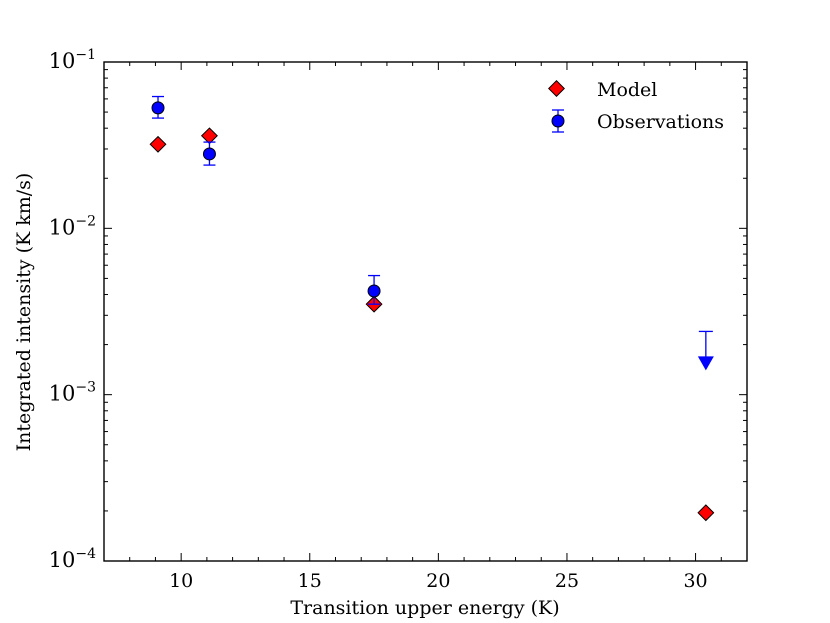  I want to click on y-tick-label: 10⁻⁴, so click(72, 559).